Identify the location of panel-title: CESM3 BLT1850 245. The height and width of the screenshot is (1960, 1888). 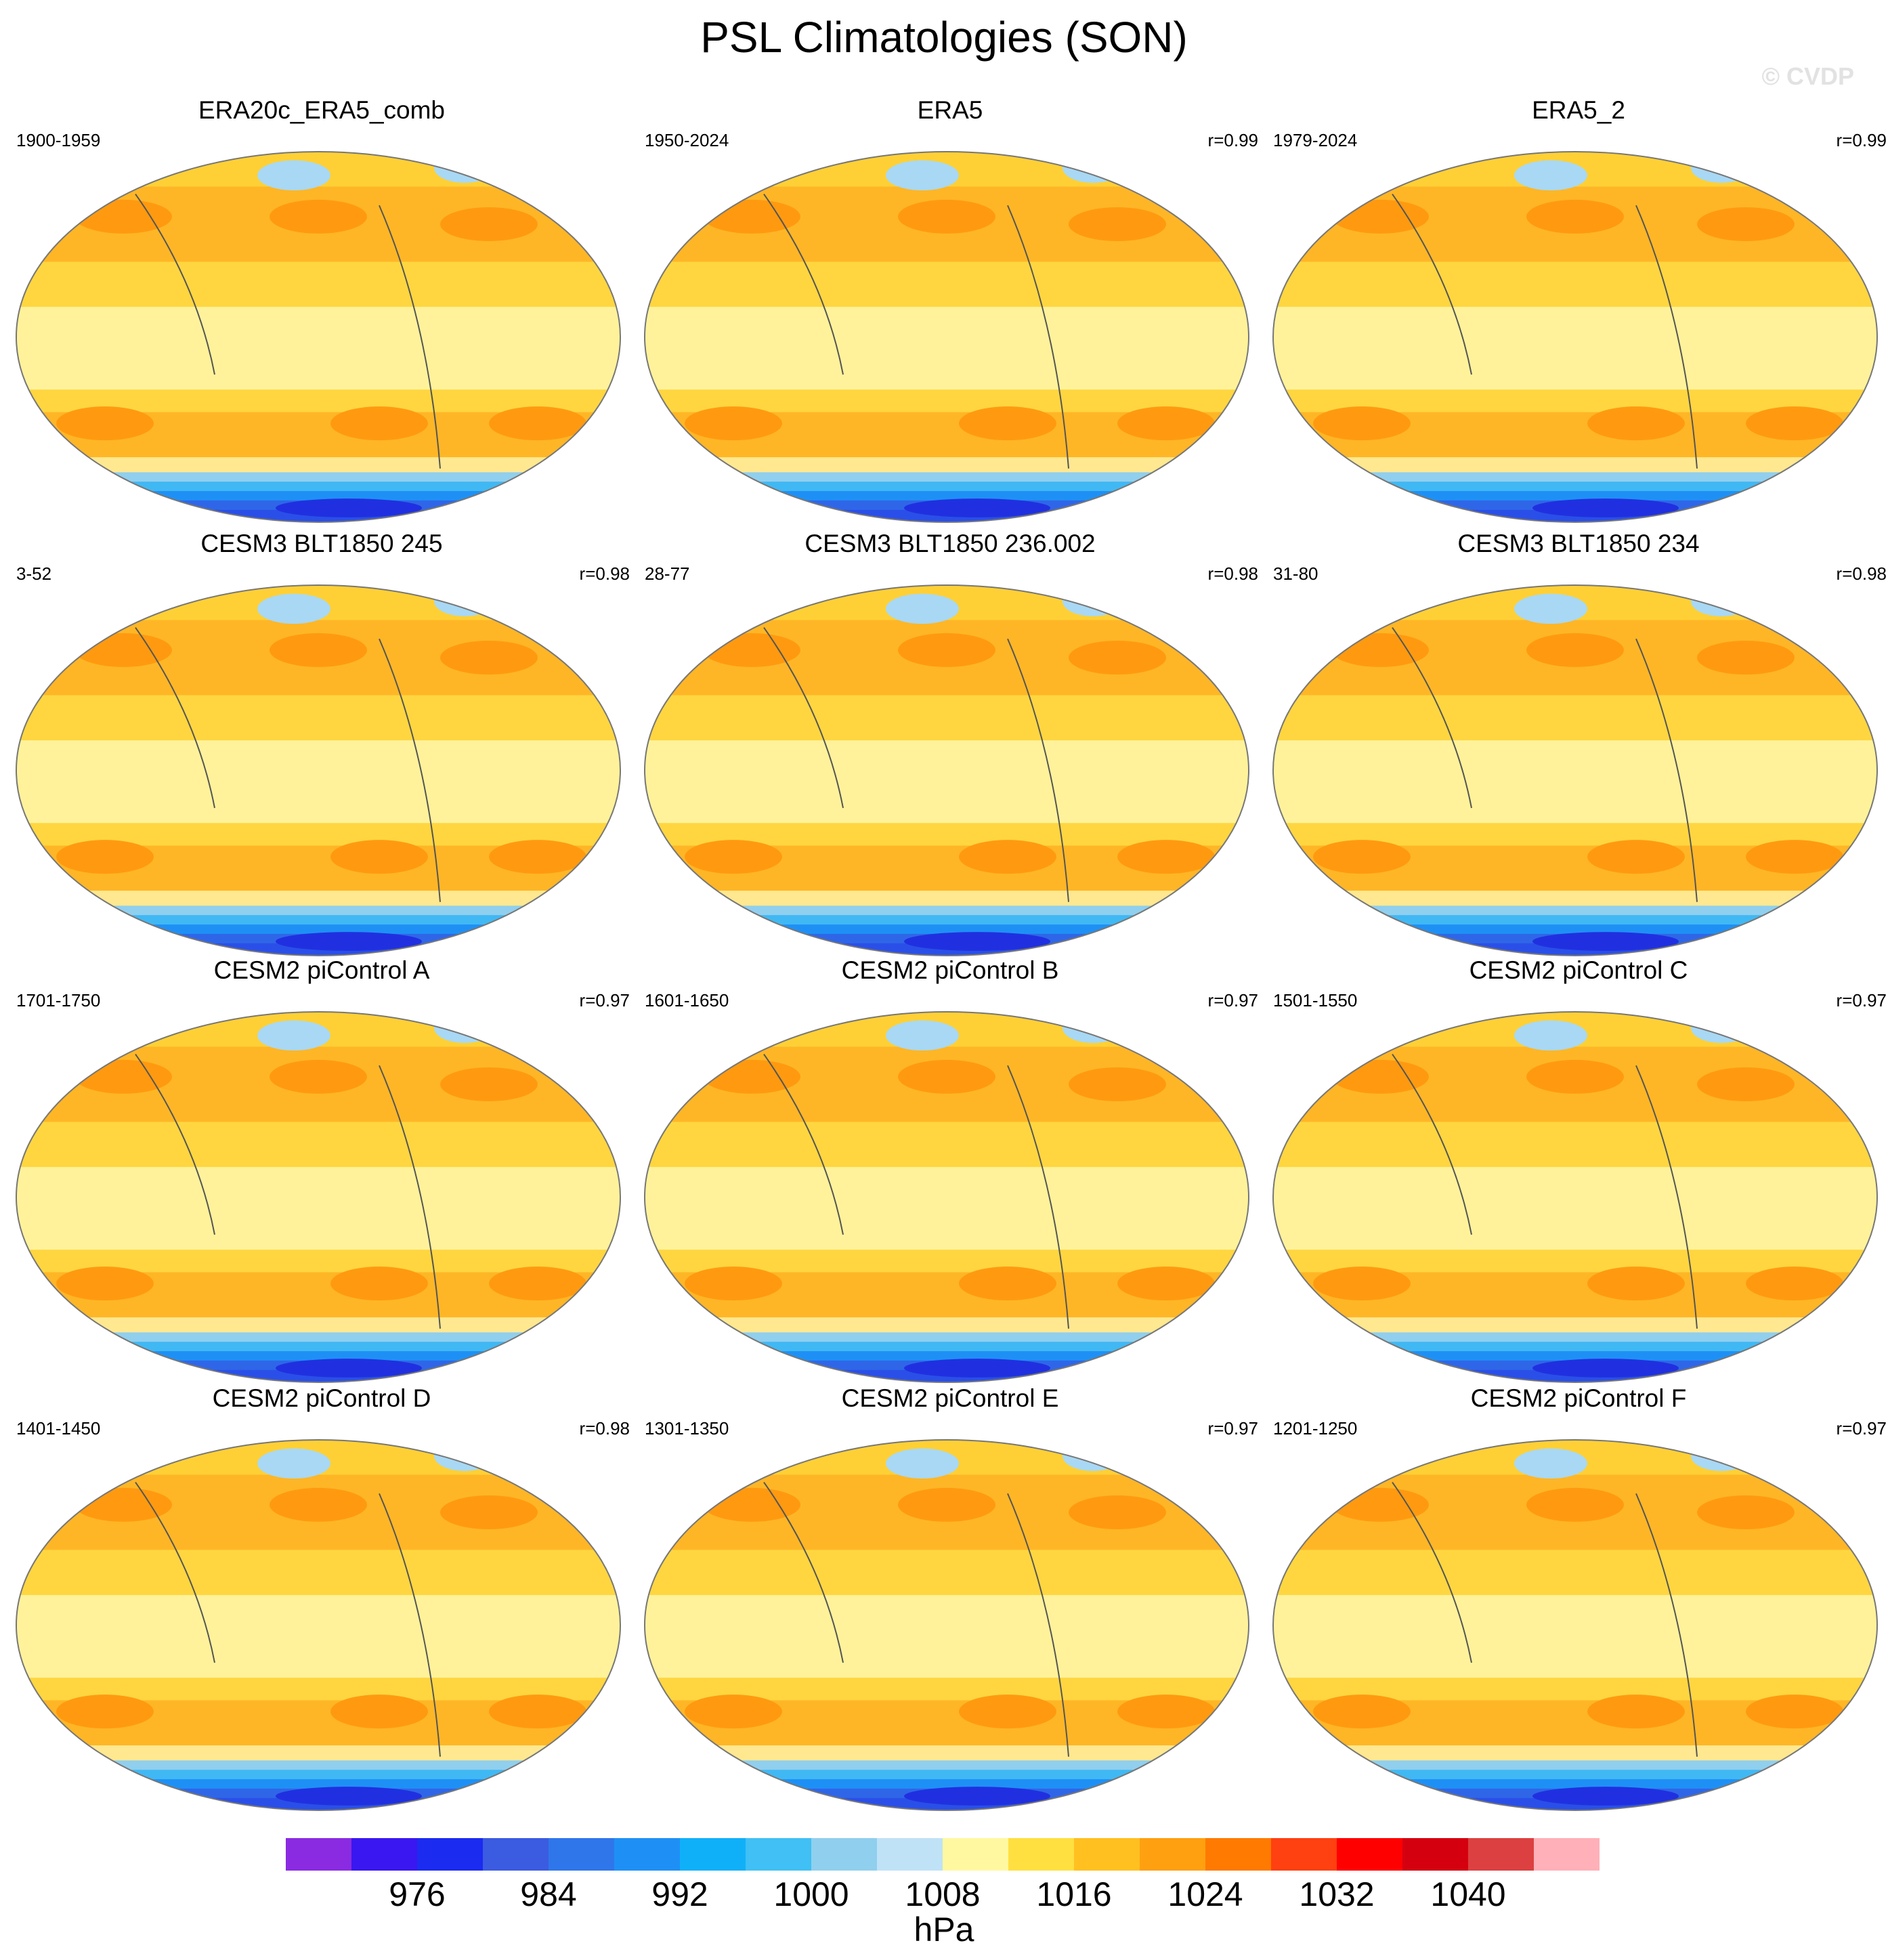
(321, 543).